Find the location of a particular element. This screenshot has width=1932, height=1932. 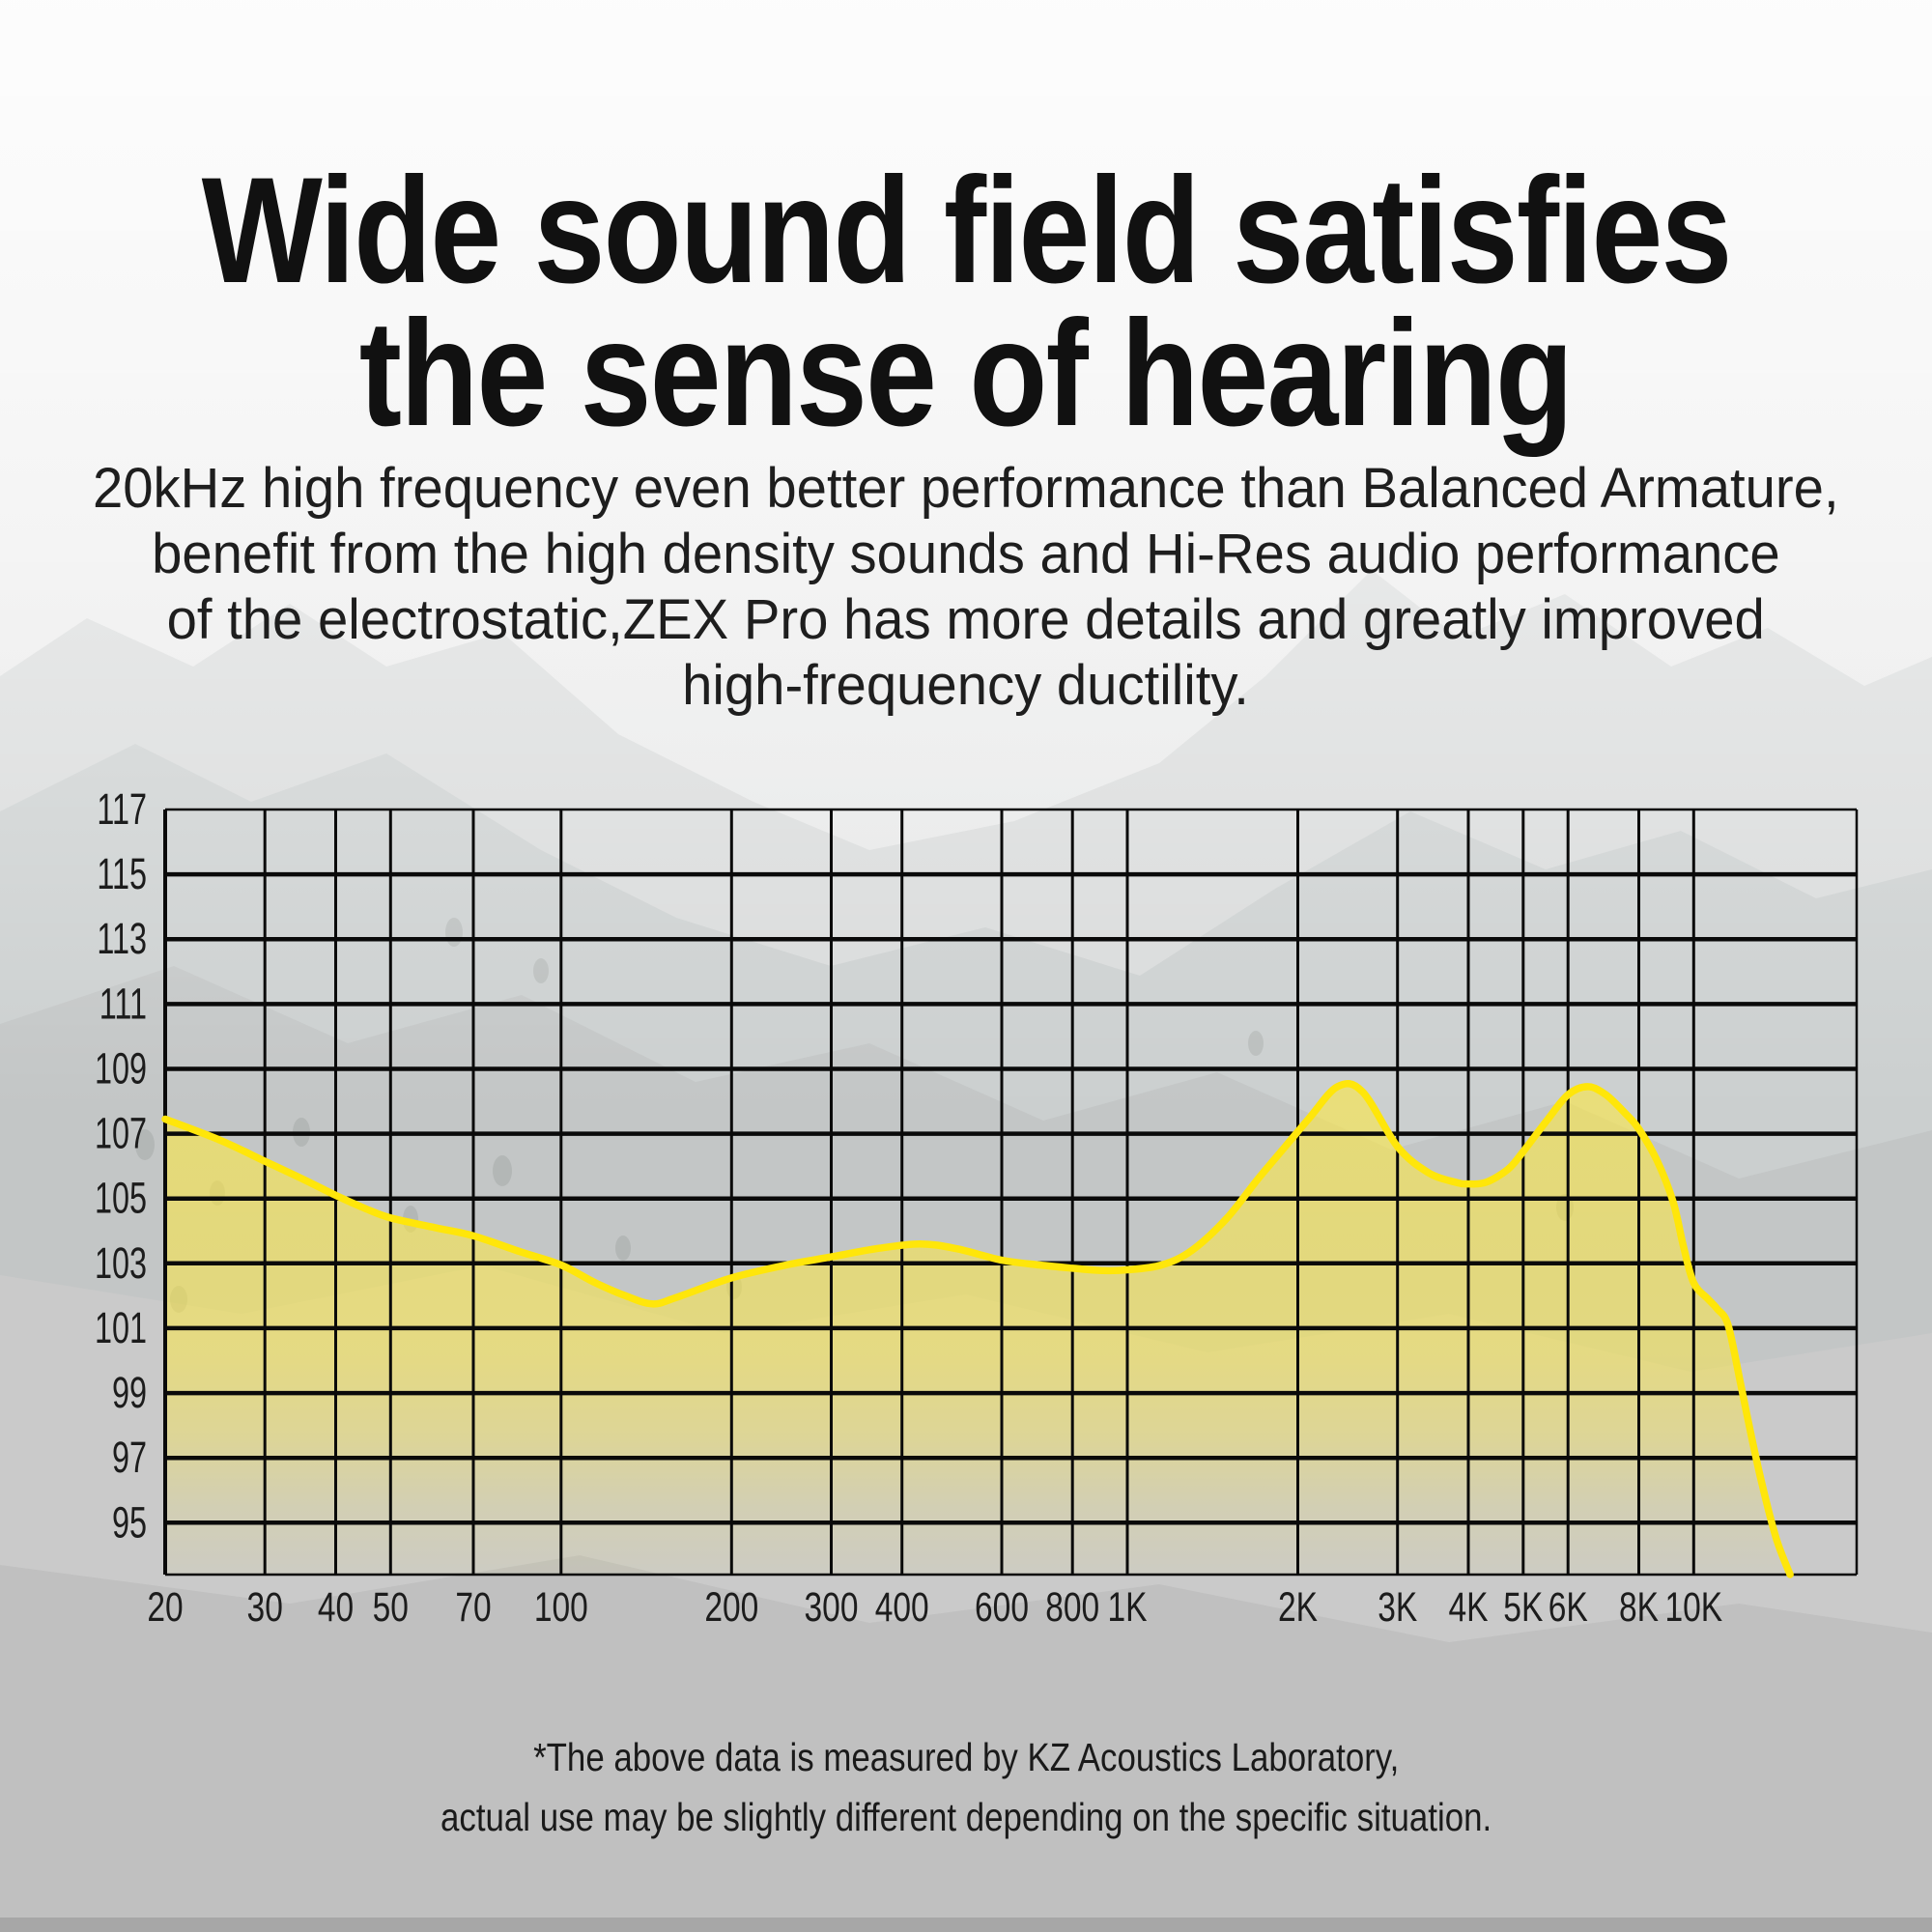

x-tick-label-400: 400 is located at coordinates (902, 1607).